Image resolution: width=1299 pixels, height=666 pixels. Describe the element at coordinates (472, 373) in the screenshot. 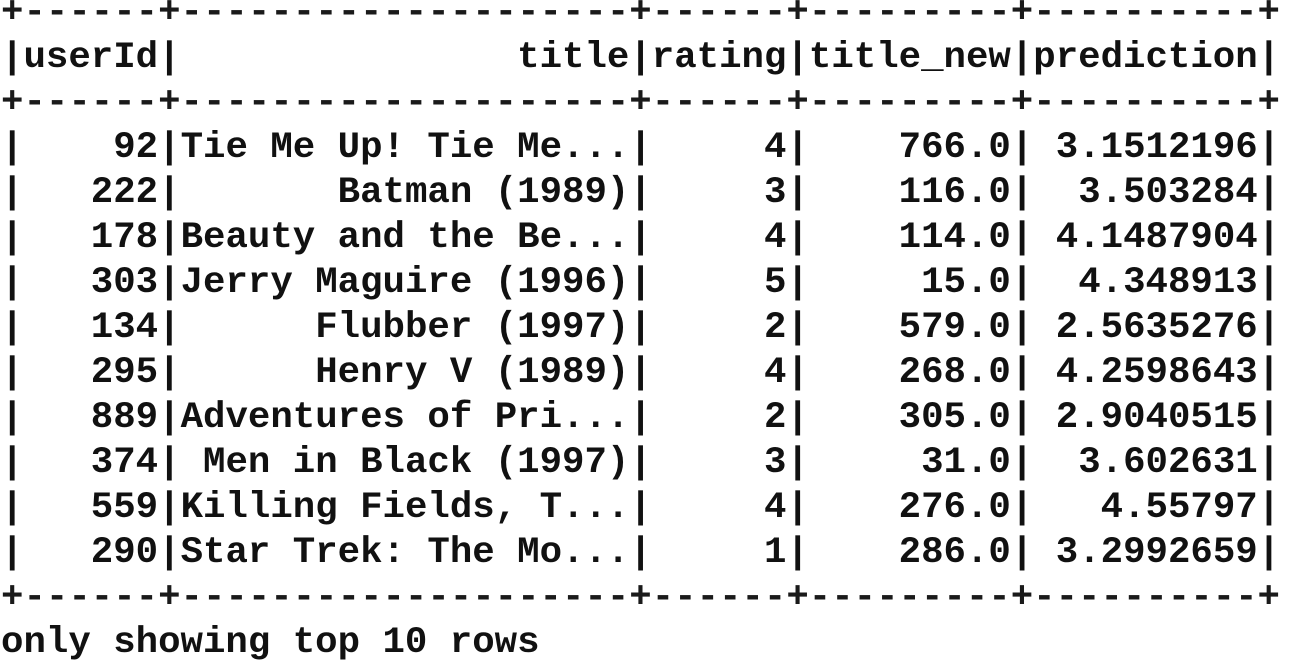

I see `cell-title: Henry V (1989)` at that location.